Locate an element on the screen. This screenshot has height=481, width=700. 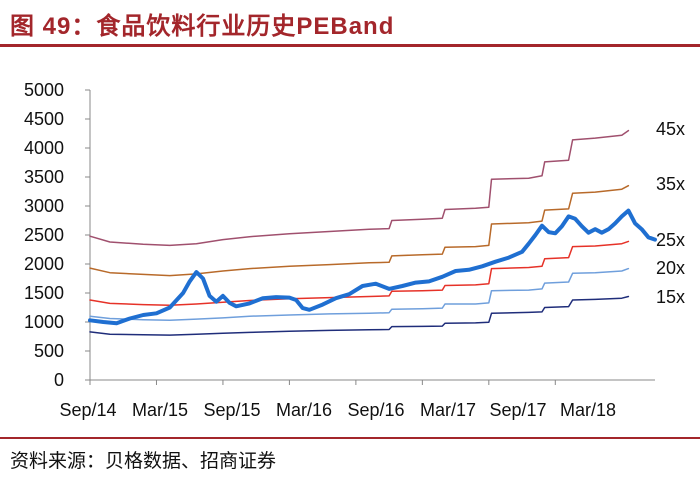
band-label-20x: 20x is located at coordinates (670, 268).